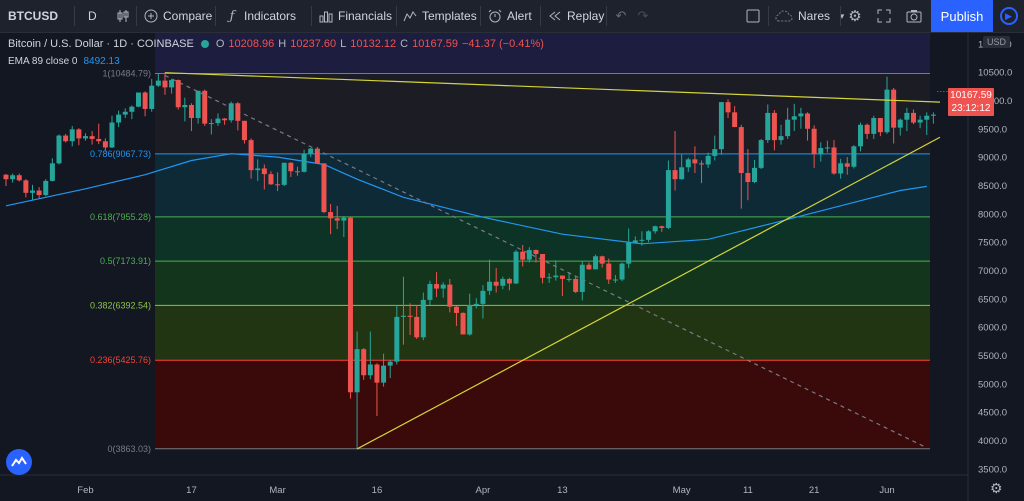  I want to click on time-tick-label: Feb, so click(85, 490).